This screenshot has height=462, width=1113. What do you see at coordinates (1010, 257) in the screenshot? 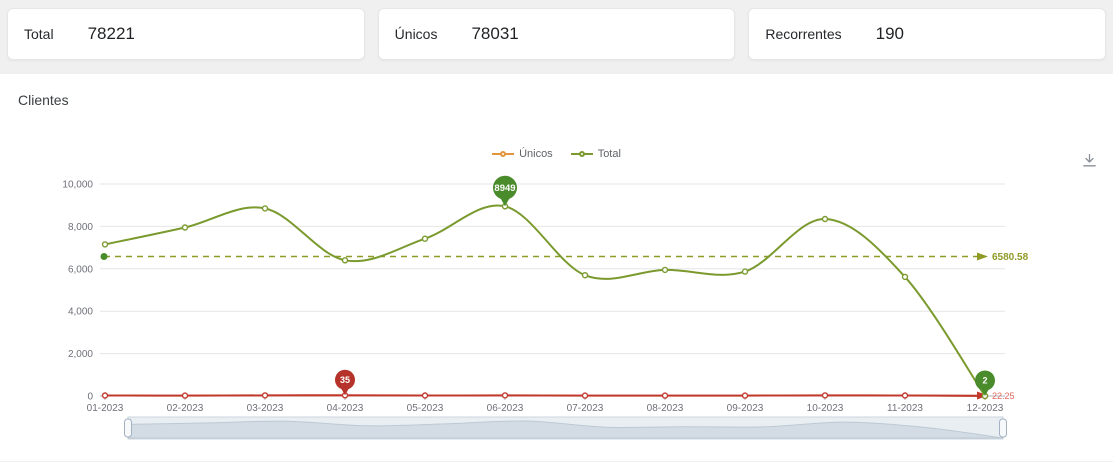
I see `avg-markline-label: 6580.58` at bounding box center [1010, 257].